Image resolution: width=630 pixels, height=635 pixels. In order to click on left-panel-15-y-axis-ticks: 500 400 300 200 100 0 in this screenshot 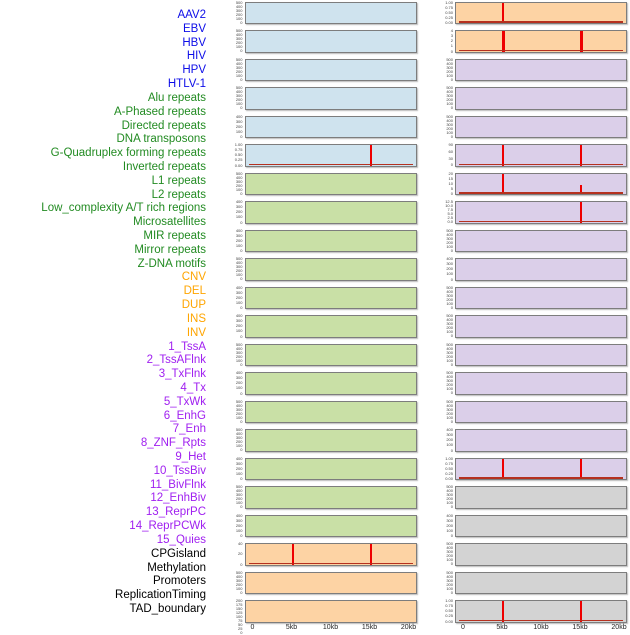, I will do `click(231, 412)`.